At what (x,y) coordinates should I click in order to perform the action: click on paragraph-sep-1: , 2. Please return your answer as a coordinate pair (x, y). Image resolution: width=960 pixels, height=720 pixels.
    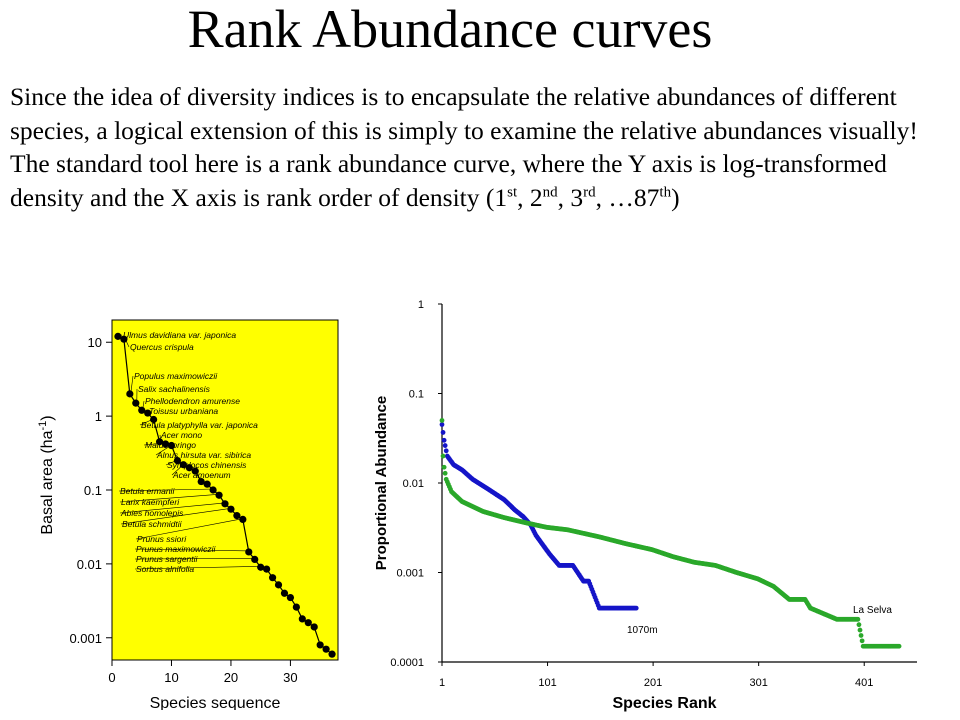
    Looking at the image, I should click on (530, 197).